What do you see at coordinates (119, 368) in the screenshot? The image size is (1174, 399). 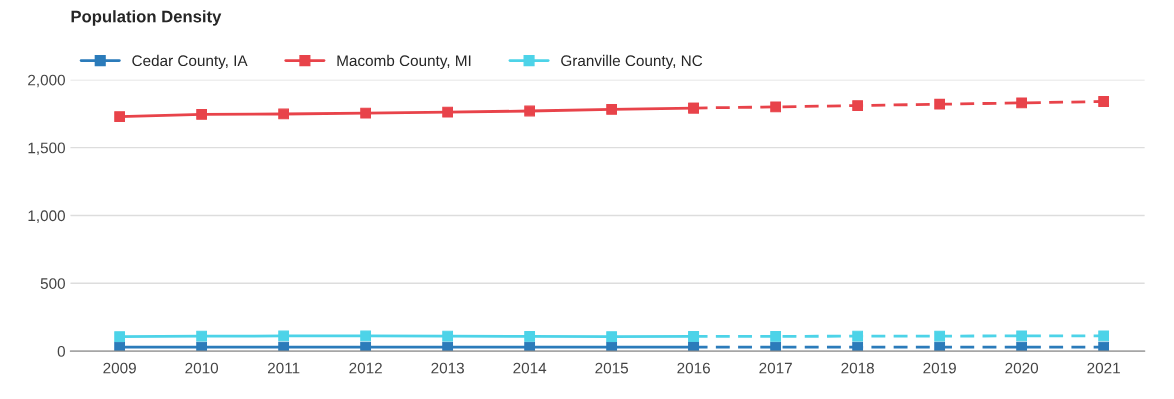 I see `x-tick-label: 2009` at bounding box center [119, 368].